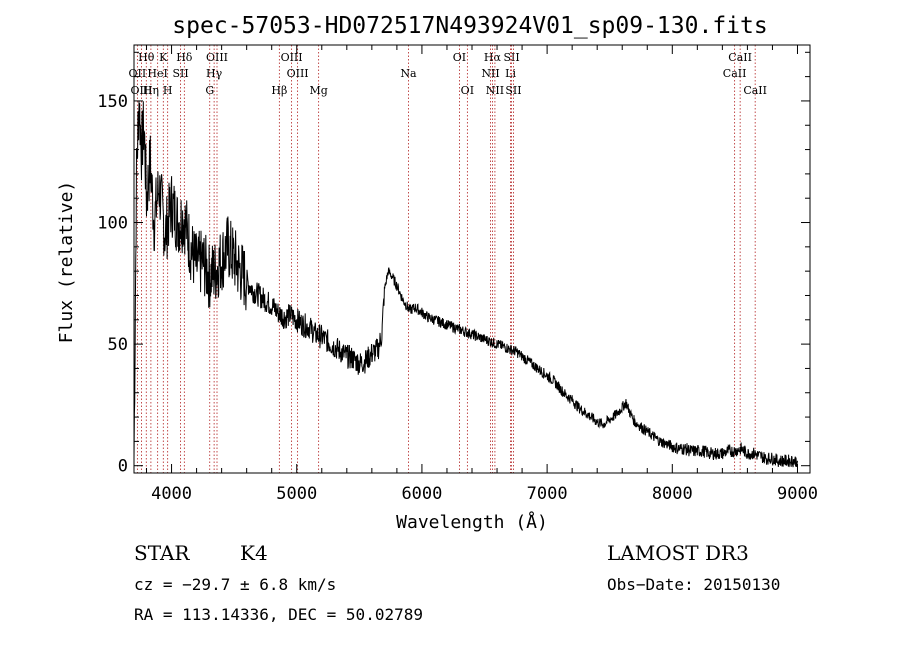 The height and width of the screenshot is (649, 900). I want to click on line-marker-label: Hδ, so click(184, 57).